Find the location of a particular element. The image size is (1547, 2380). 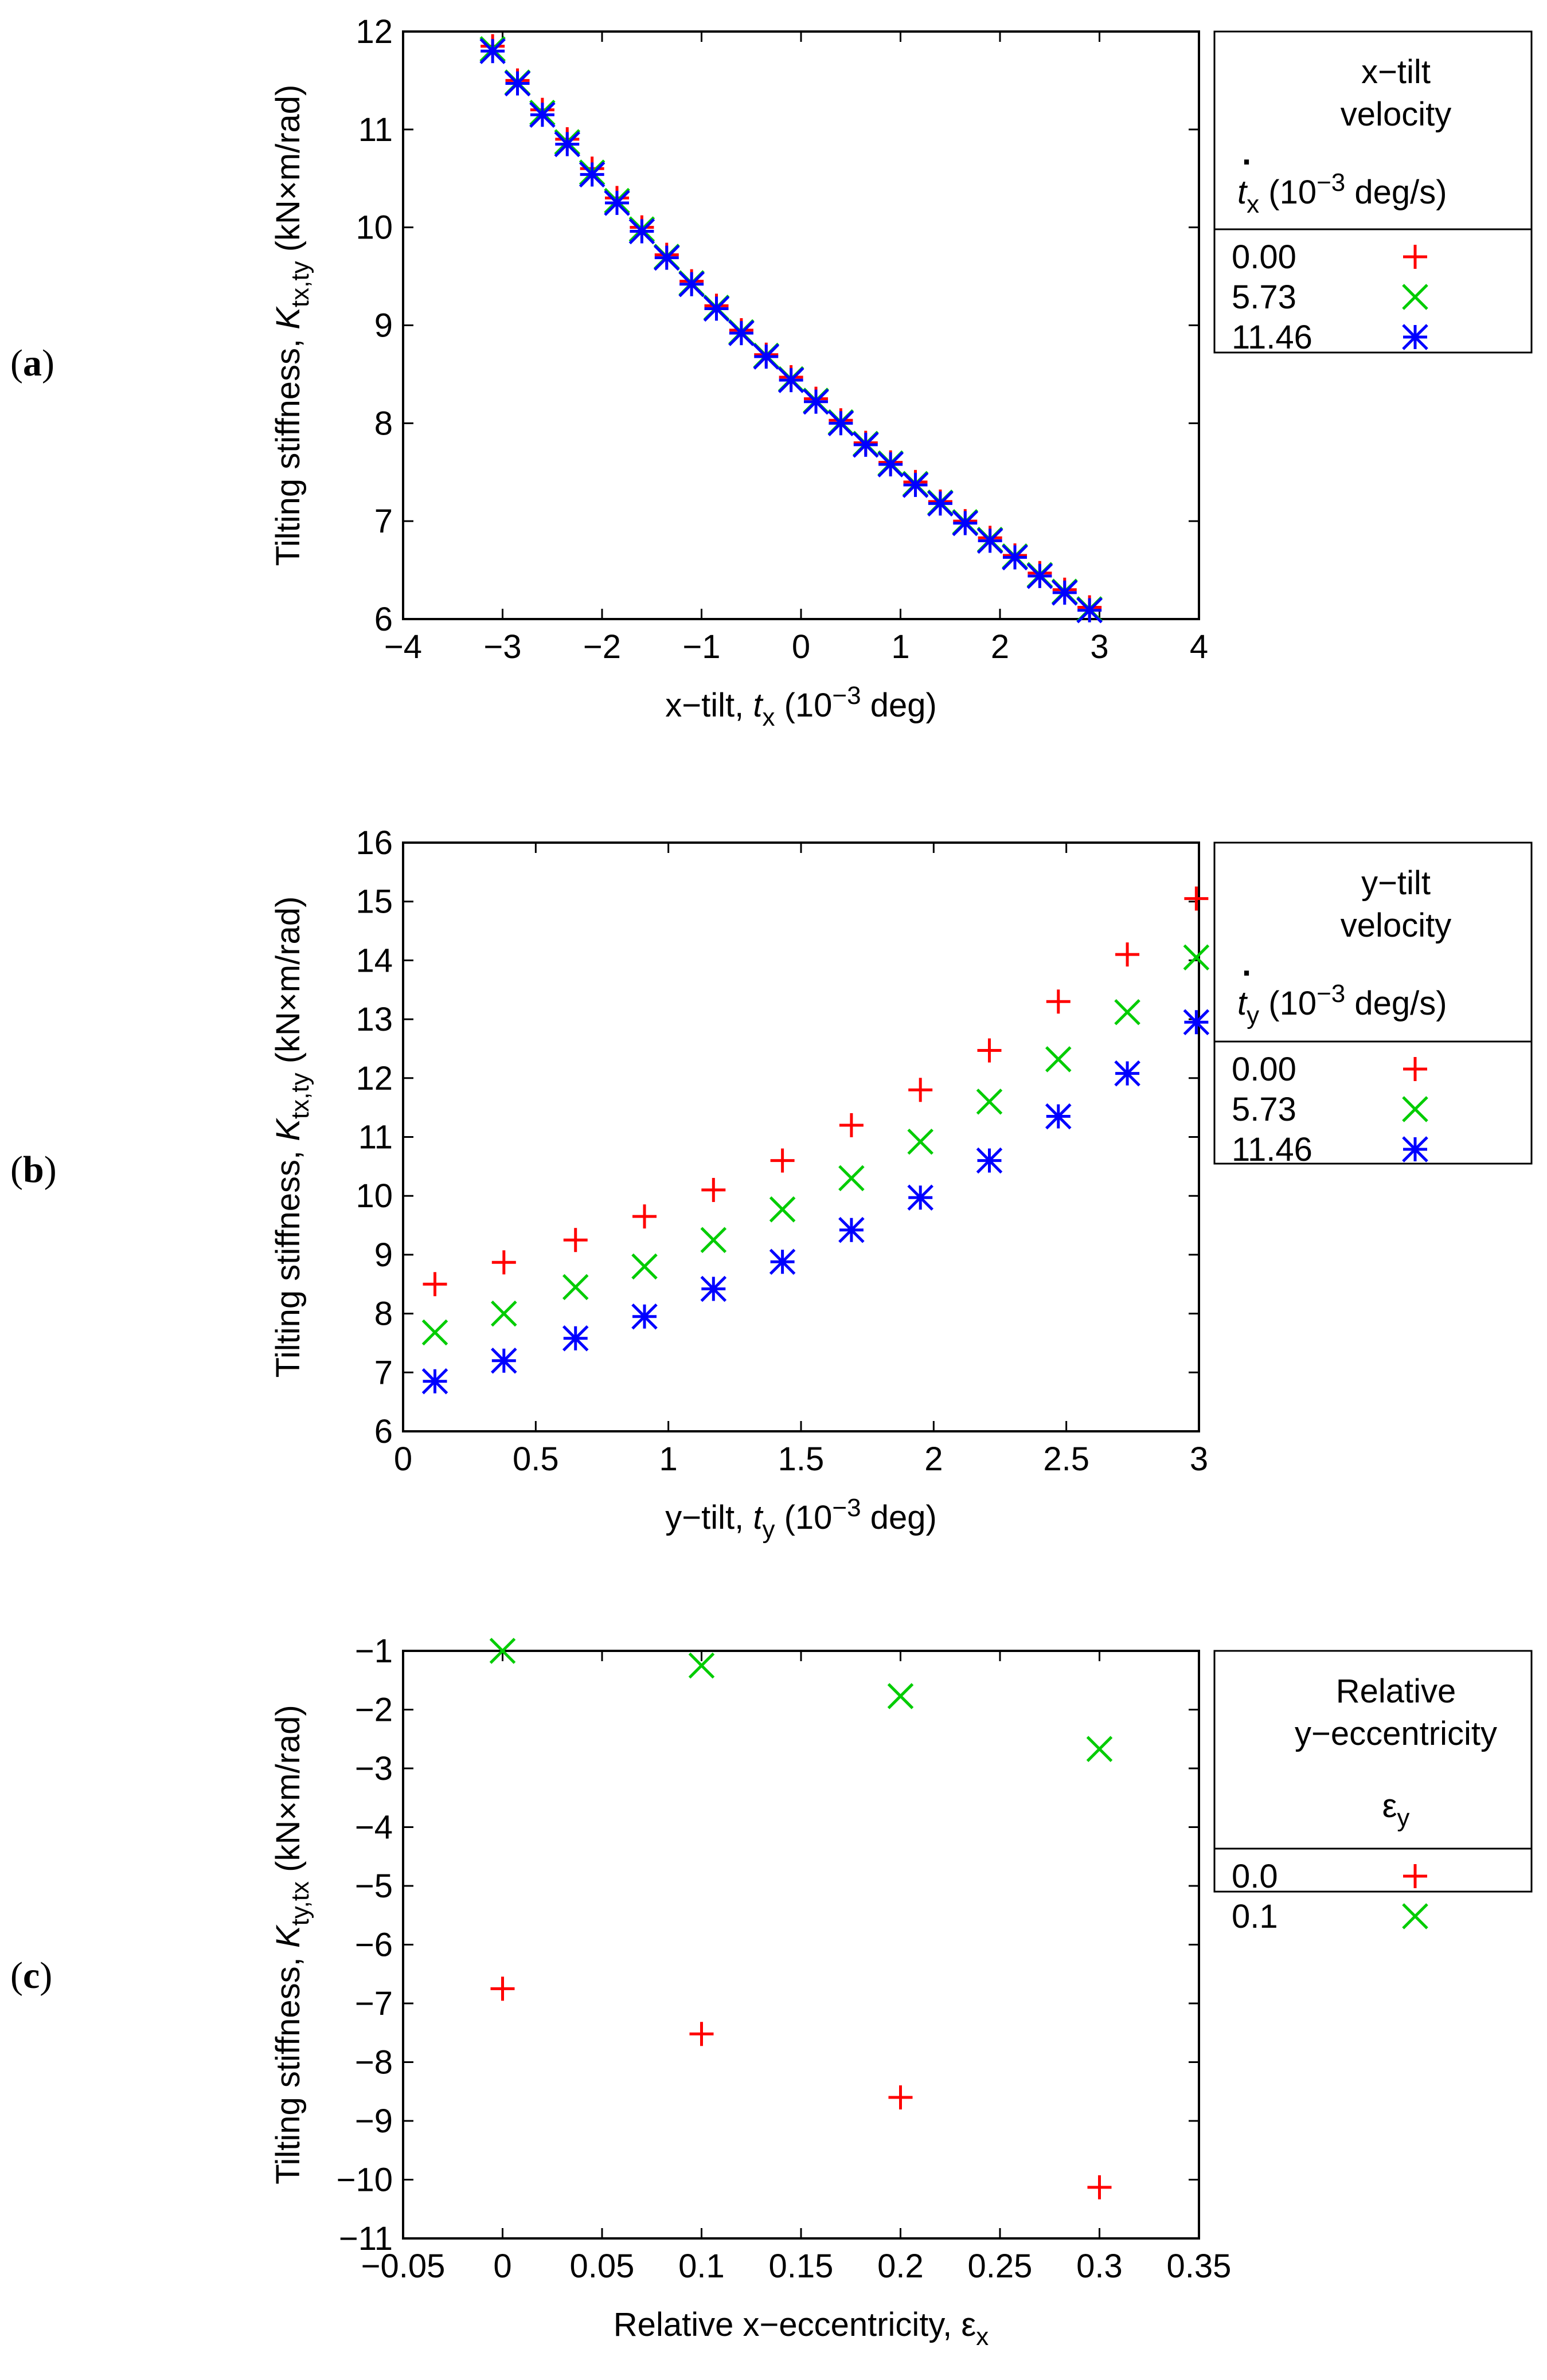

y-tick-label: −11 is located at coordinates (366, 2238).